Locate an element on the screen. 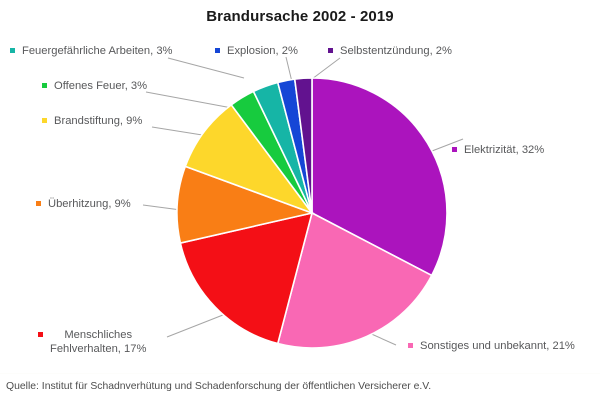 This screenshot has height=400, width=600. slice-label-line-2: Fehlverhalten, 17% is located at coordinates (98, 349).